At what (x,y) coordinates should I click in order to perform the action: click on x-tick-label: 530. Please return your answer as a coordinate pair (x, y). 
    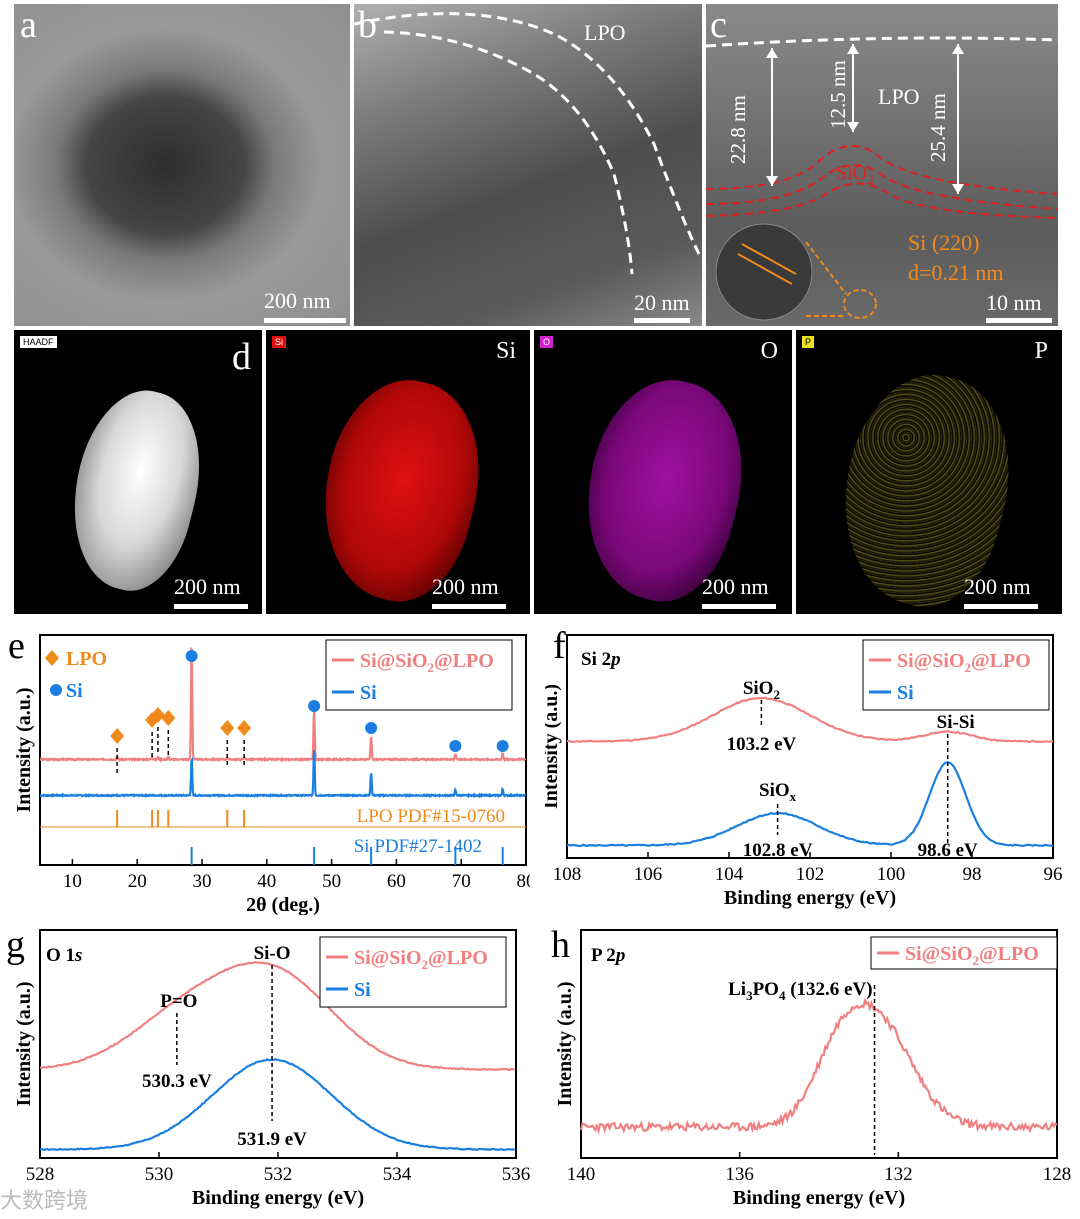
    Looking at the image, I should click on (159, 1174).